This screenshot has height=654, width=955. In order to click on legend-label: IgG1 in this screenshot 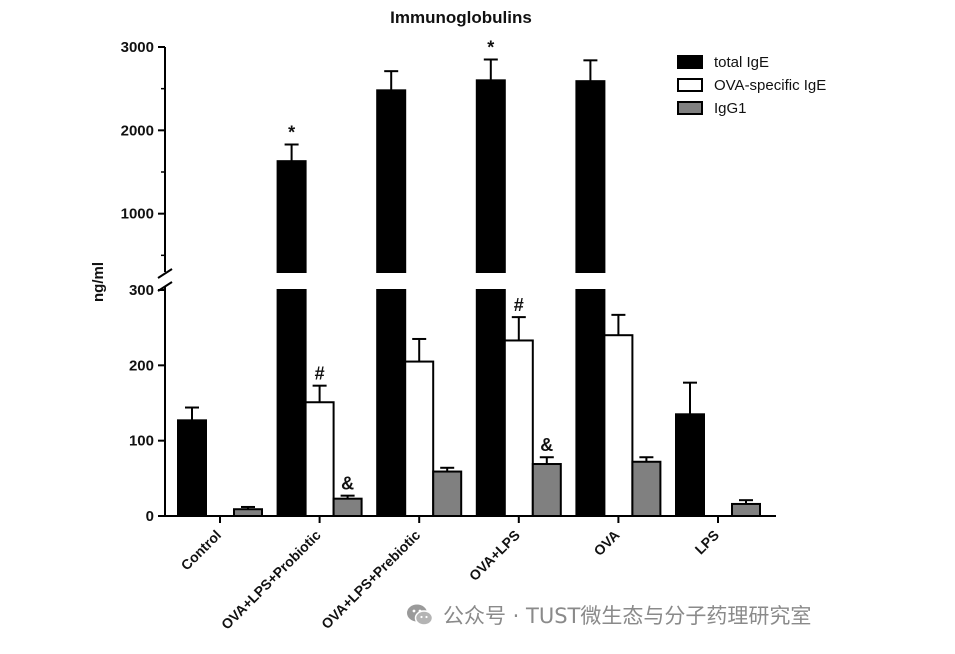, I will do `click(730, 108)`.